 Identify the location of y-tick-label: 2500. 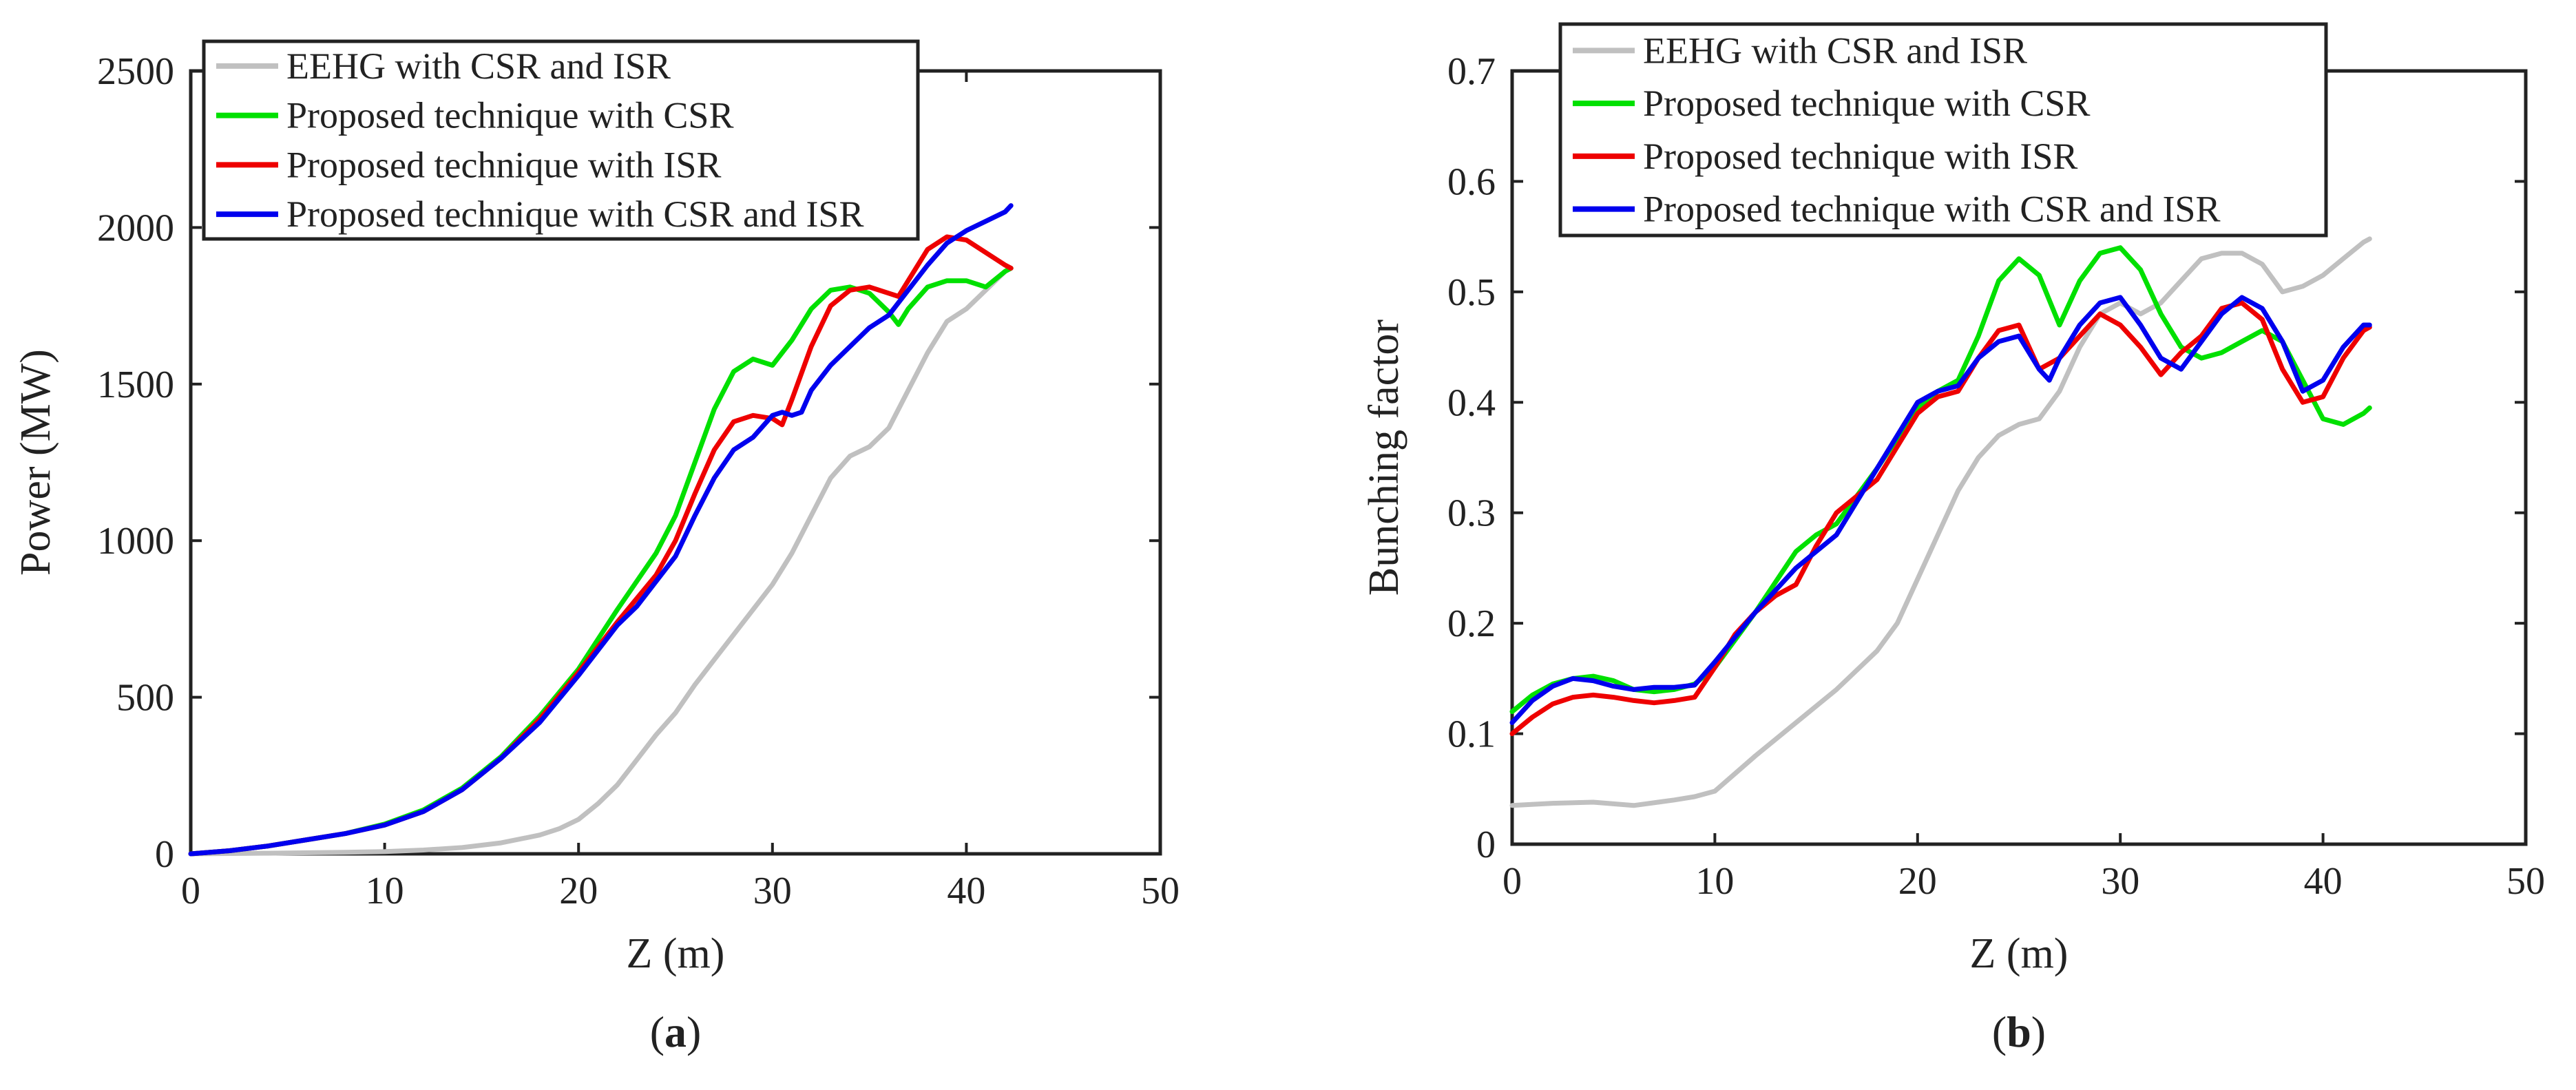
(135, 72).